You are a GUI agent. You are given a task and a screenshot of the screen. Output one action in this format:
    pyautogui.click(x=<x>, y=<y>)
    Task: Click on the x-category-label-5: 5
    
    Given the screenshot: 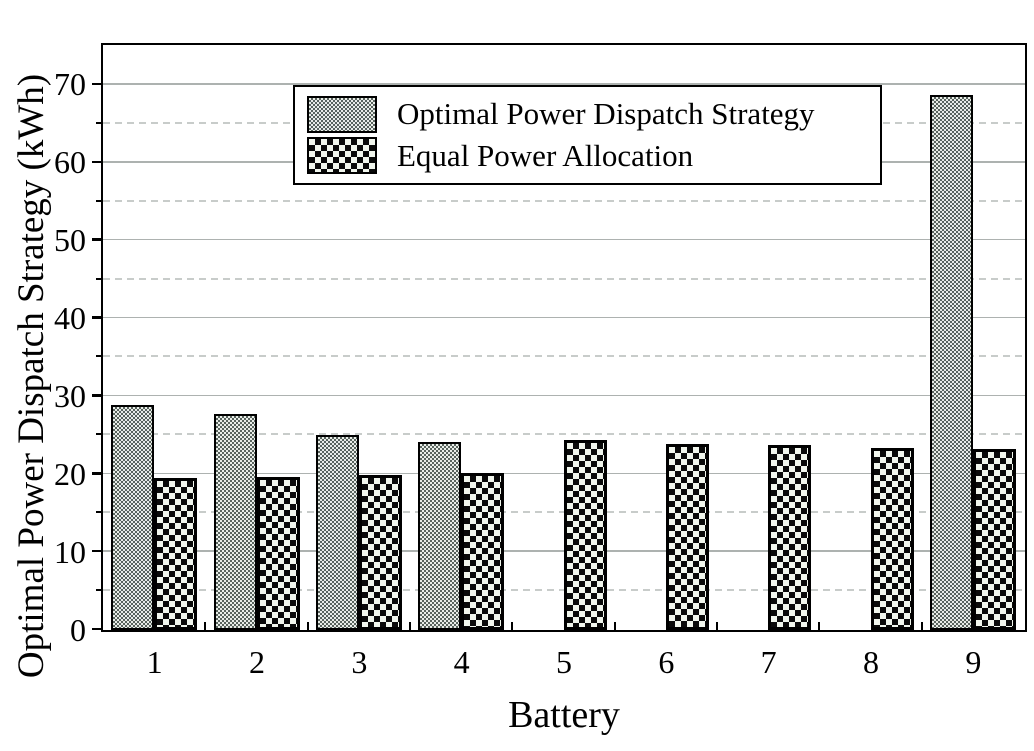 What is the action you would take?
    pyautogui.click(x=564, y=662)
    